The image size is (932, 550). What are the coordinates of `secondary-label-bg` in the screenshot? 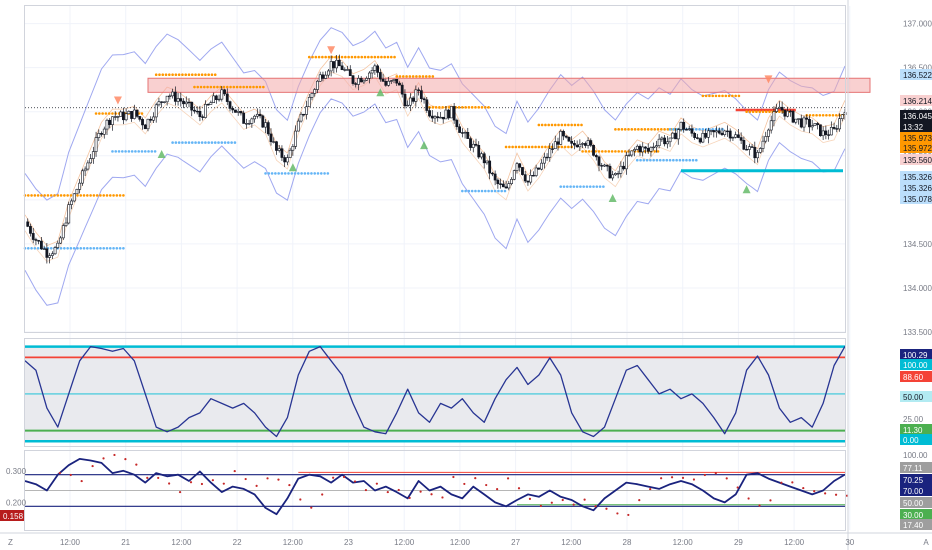 It's located at (916, 479).